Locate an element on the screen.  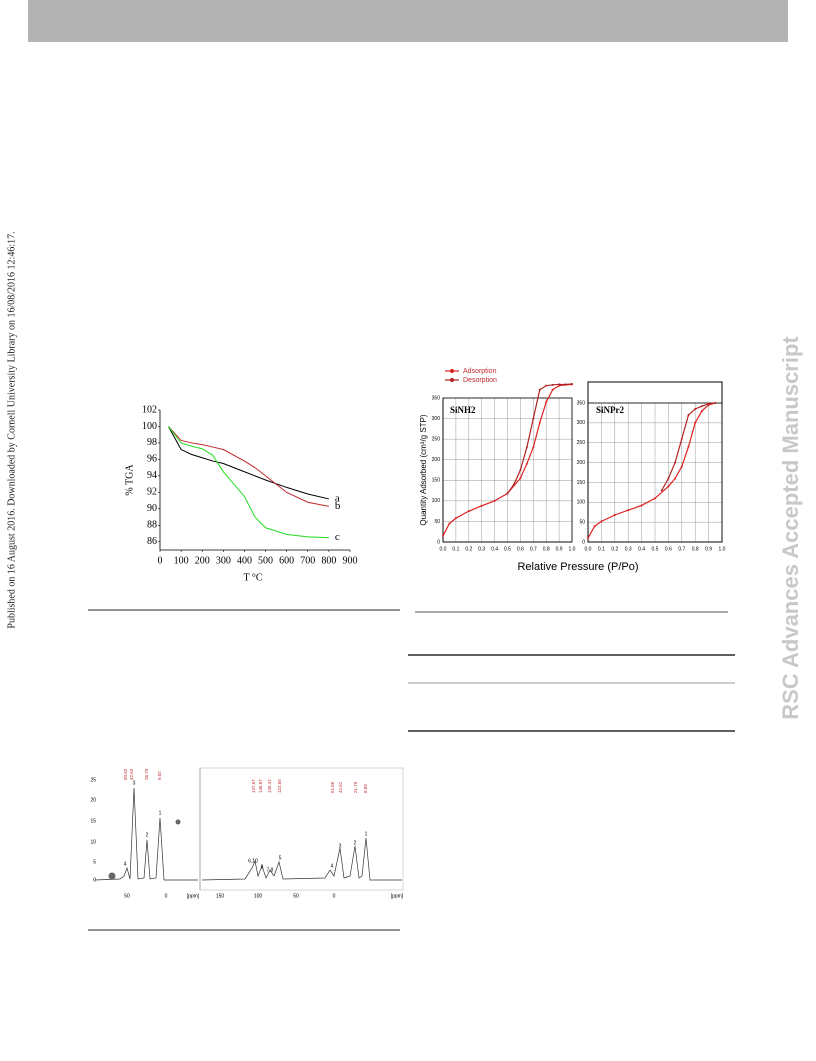
y-tick-label: 92 is located at coordinates (152, 492).